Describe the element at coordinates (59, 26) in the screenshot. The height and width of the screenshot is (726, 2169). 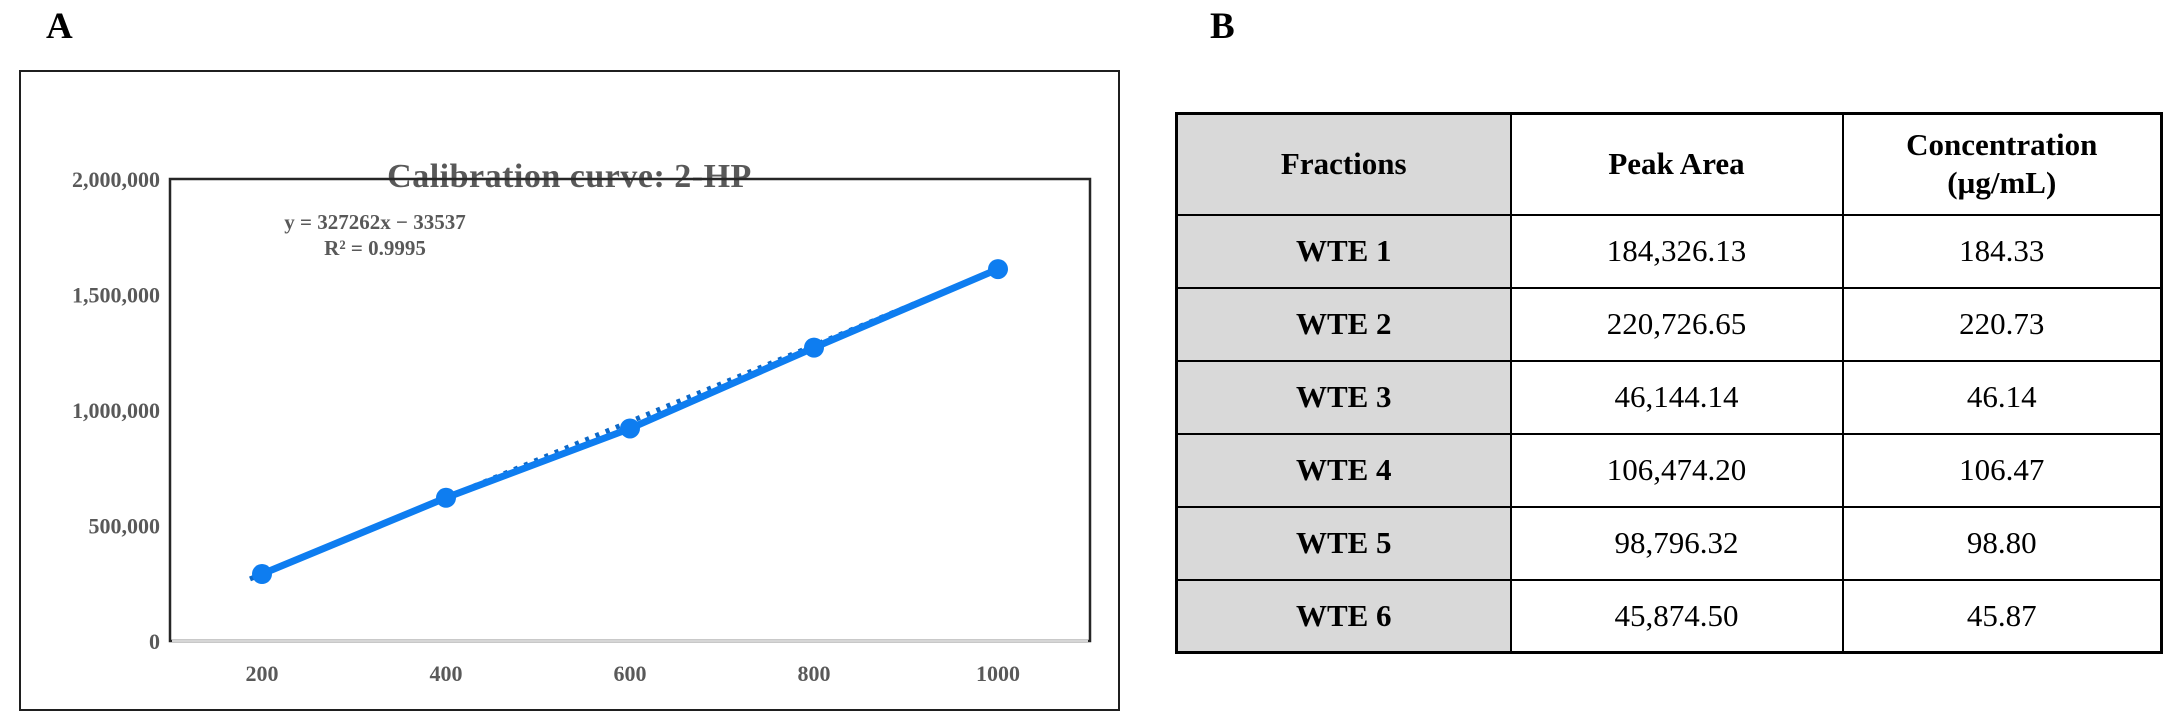
I see `panel-a-label: A` at that location.